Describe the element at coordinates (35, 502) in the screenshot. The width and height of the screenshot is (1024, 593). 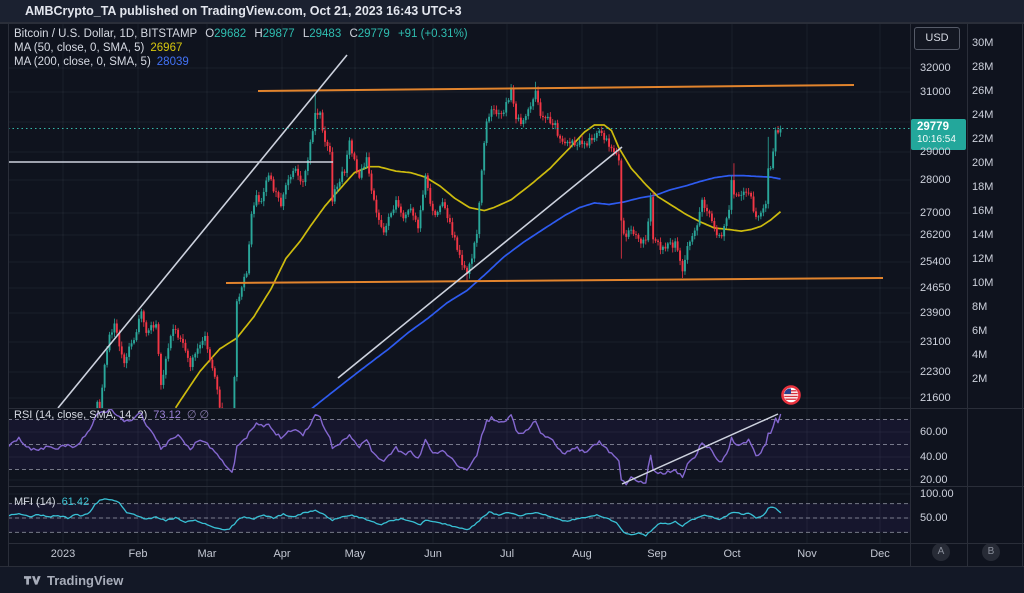
I see `mfi-label: MFI (14)` at that location.